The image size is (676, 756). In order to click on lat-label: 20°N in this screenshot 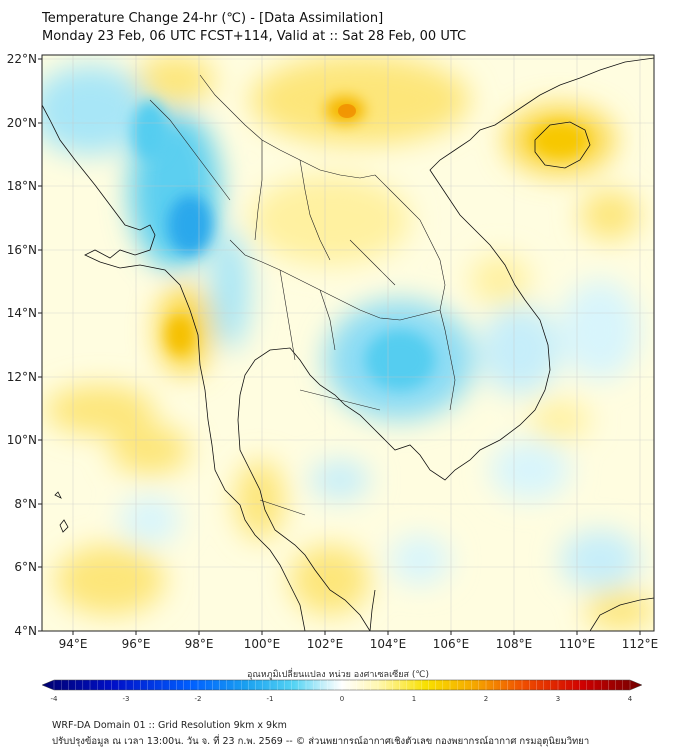, I will do `click(22, 123)`.